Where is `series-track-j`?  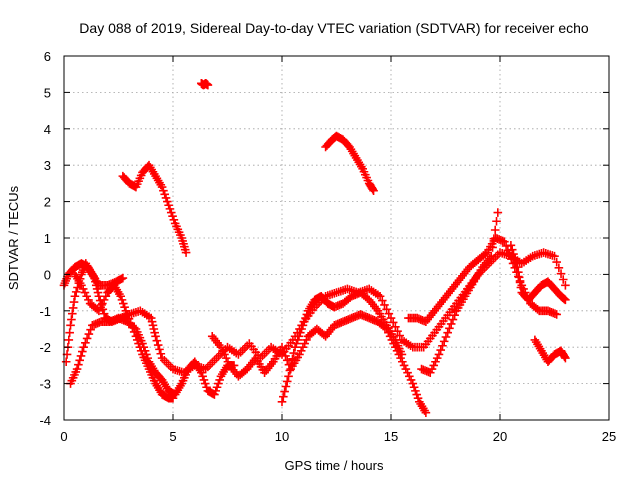 series-track-j is located at coordinates (482, 280).